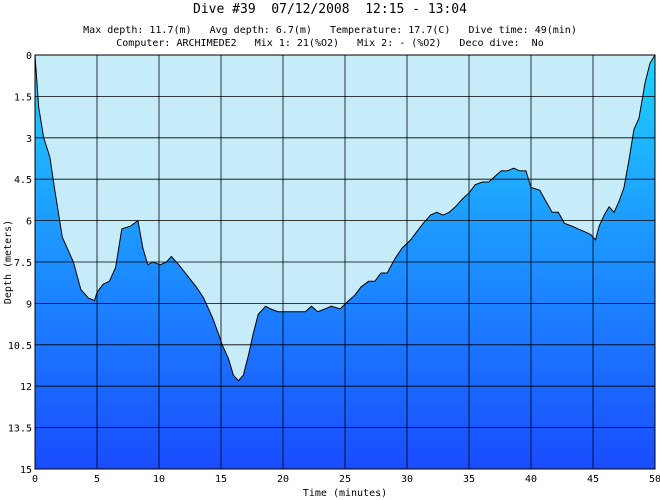  What do you see at coordinates (29, 139) in the screenshot?
I see `y-tick-label: 3` at bounding box center [29, 139].